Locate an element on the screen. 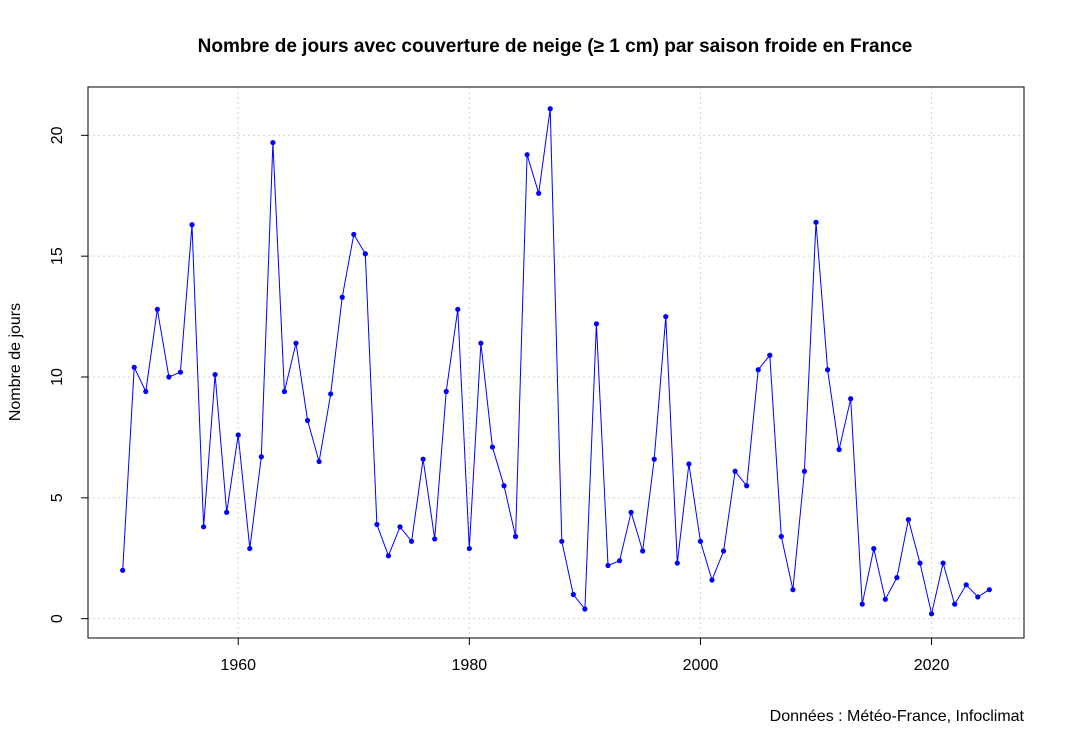  y-tick-label: 0 is located at coordinates (57, 618).